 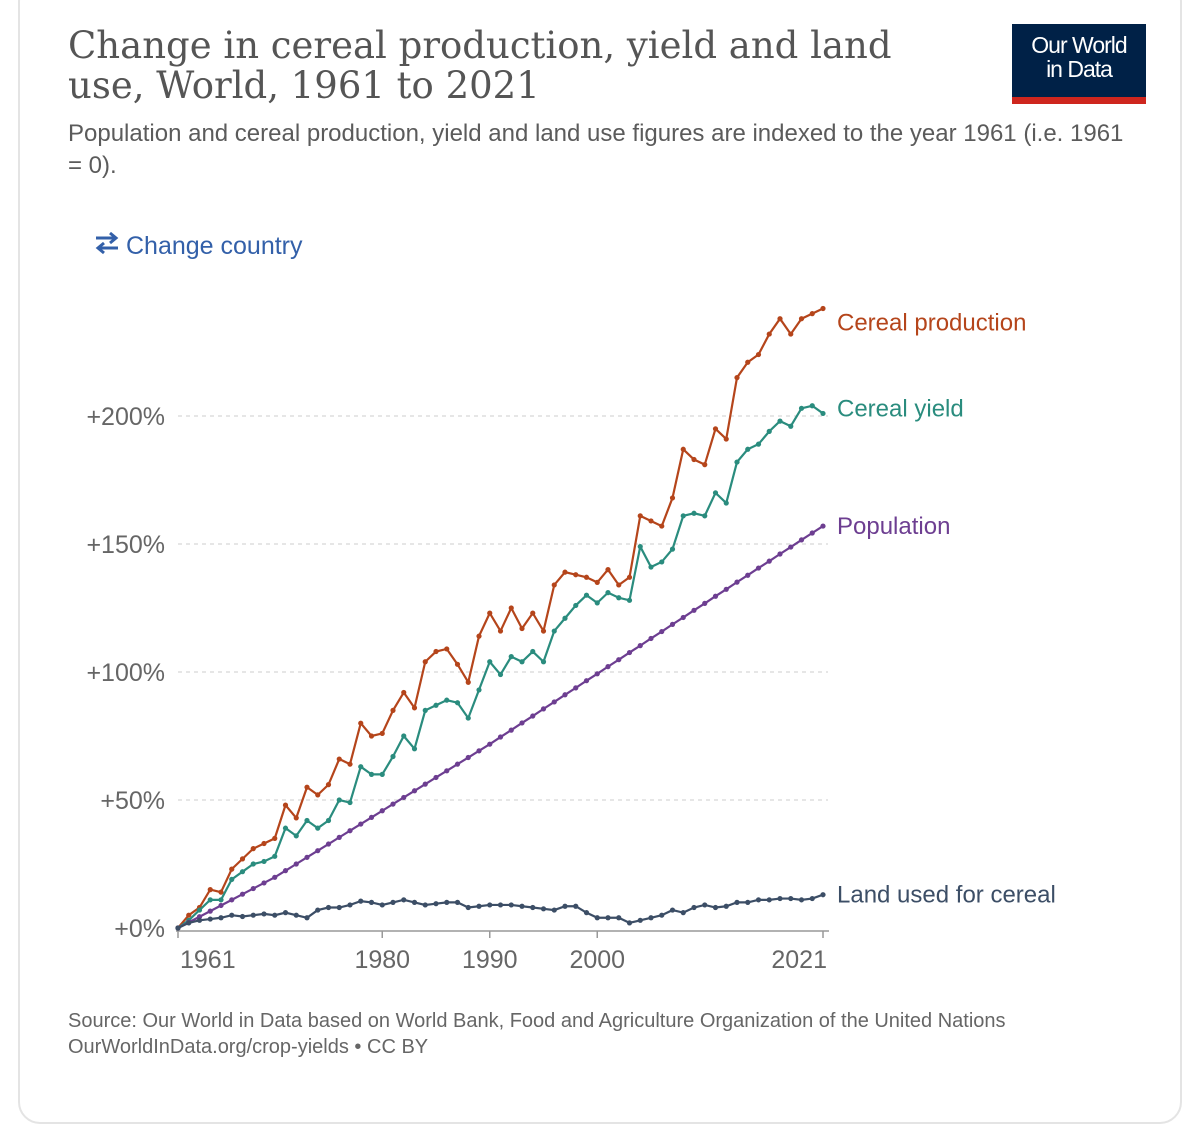 What do you see at coordinates (1079, 69) in the screenshot?
I see `logo-line-2: in Data` at bounding box center [1079, 69].